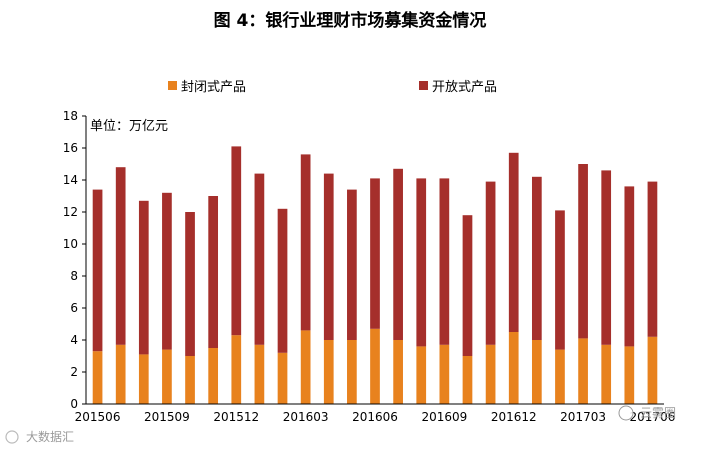 This screenshot has height=453, width=720. What do you see at coordinates (129, 126) in the screenshot?
I see `unit-label: 单位：万亿元` at bounding box center [129, 126].